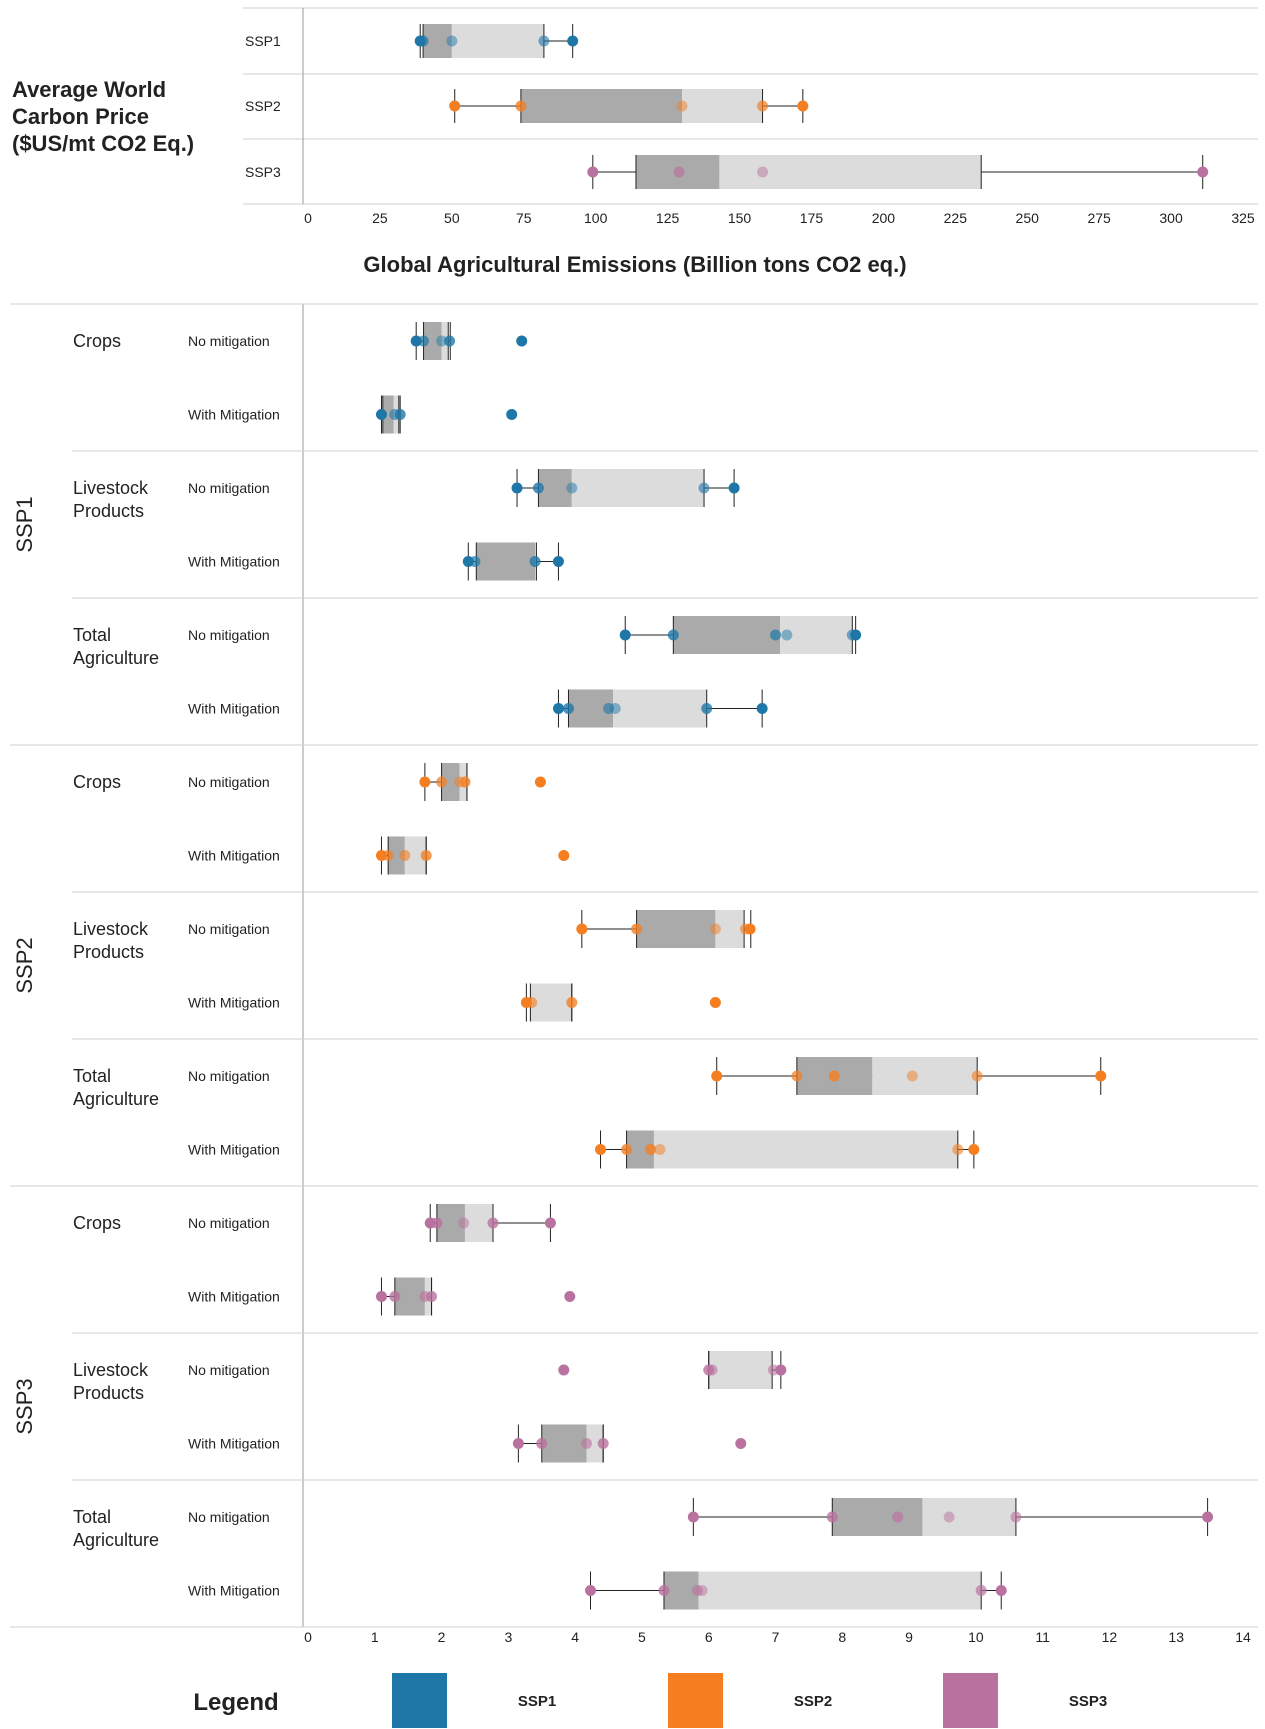 This screenshot has width=1265, height=1729. I want to click on carbon-x-tick-label: 250, so click(1028, 218).